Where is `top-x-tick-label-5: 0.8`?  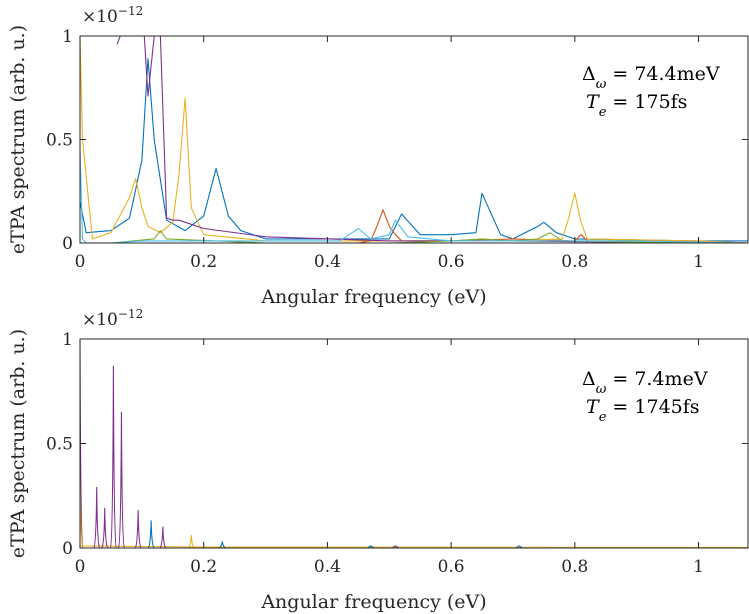
top-x-tick-label-5: 0.8 is located at coordinates (574, 262).